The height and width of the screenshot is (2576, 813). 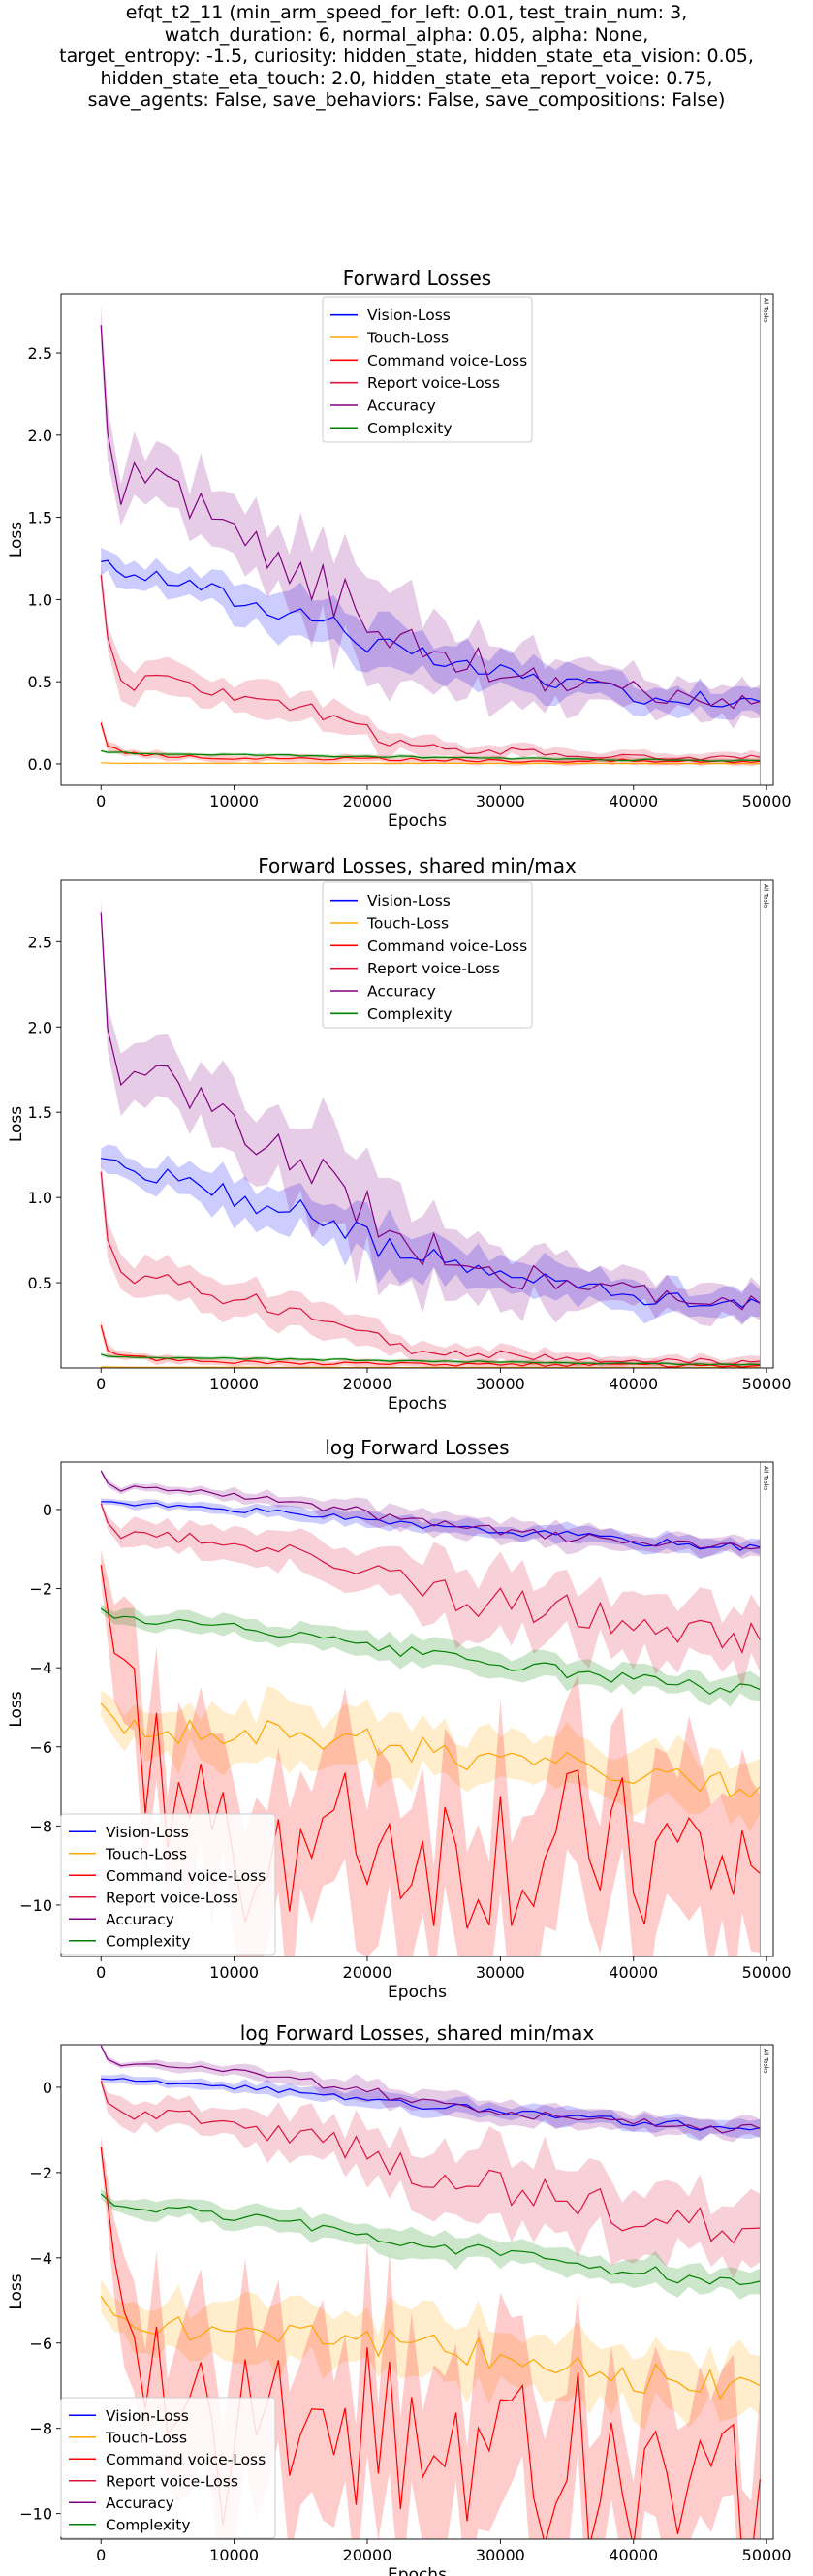 What do you see at coordinates (417, 1447) in the screenshot?
I see `chart-title: log Forward Losses` at bounding box center [417, 1447].